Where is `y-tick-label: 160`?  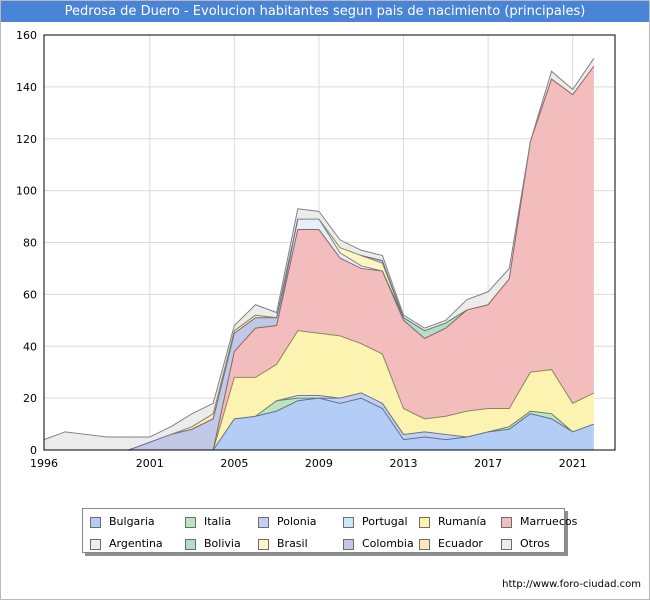 y-tick-label: 160 is located at coordinates (26, 35).